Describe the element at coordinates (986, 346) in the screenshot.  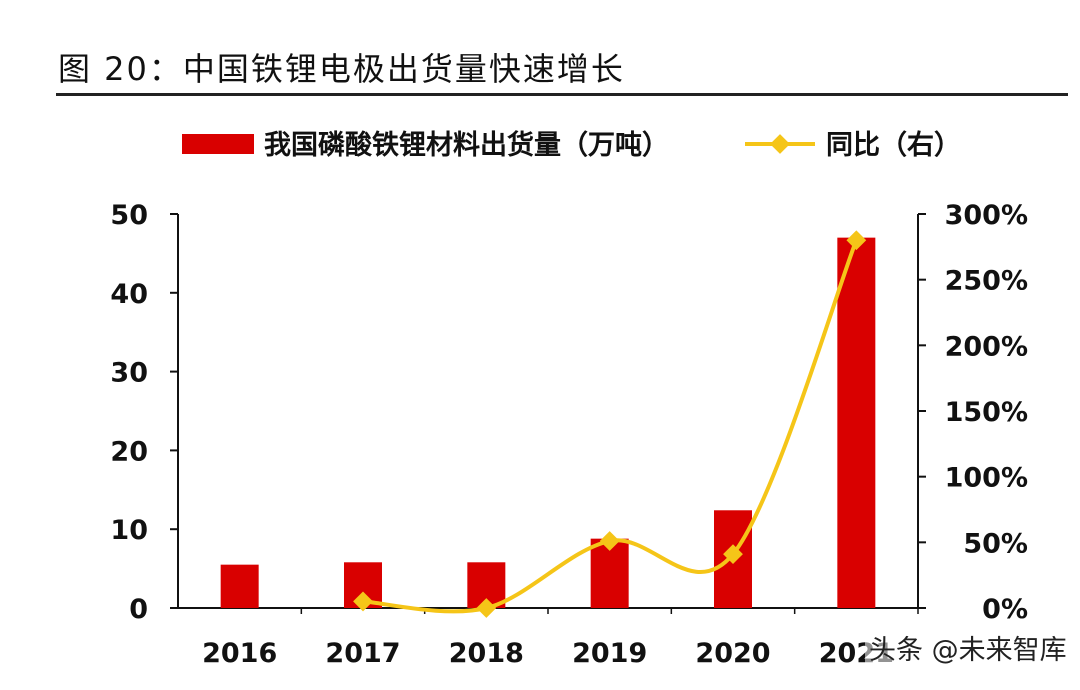
I see `y-right-tick-label: 200%` at that location.